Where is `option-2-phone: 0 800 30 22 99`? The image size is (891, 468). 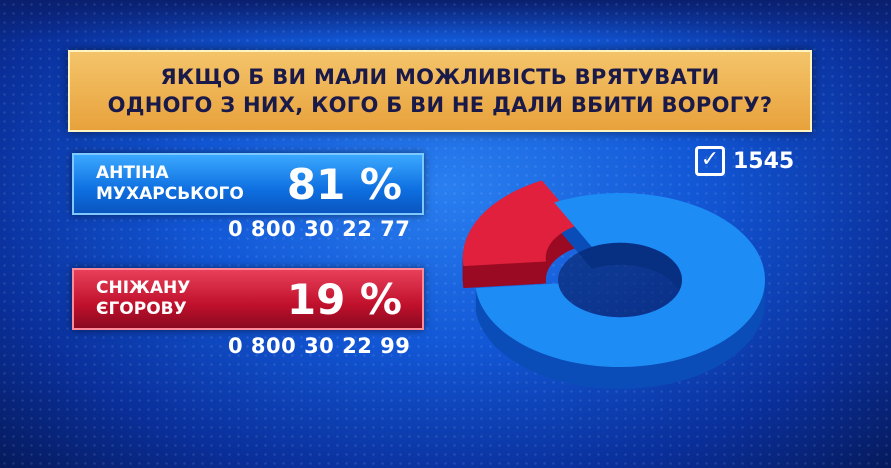 option-2-phone: 0 800 30 22 99 is located at coordinates (319, 346).